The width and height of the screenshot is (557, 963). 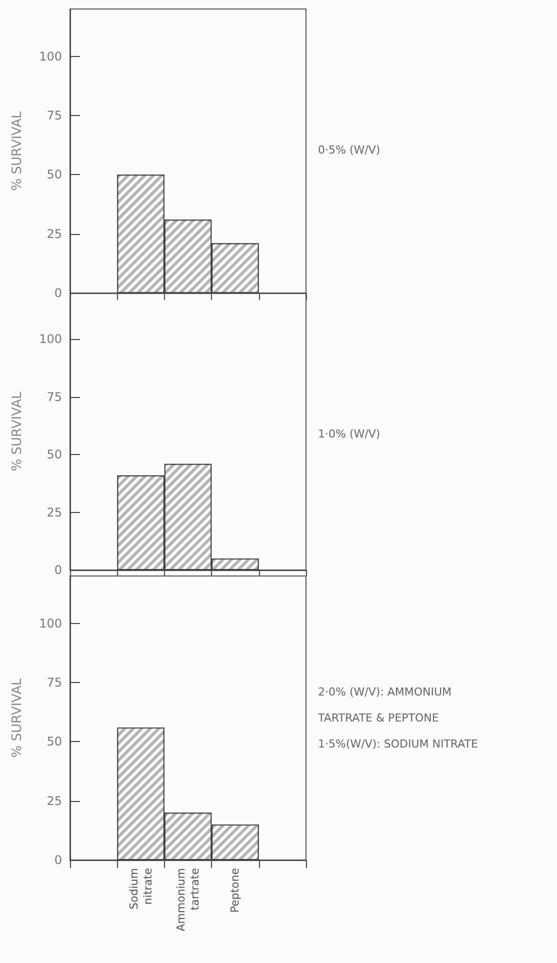 I want to click on text: 1·0% (W/V), so click(x=349, y=434).